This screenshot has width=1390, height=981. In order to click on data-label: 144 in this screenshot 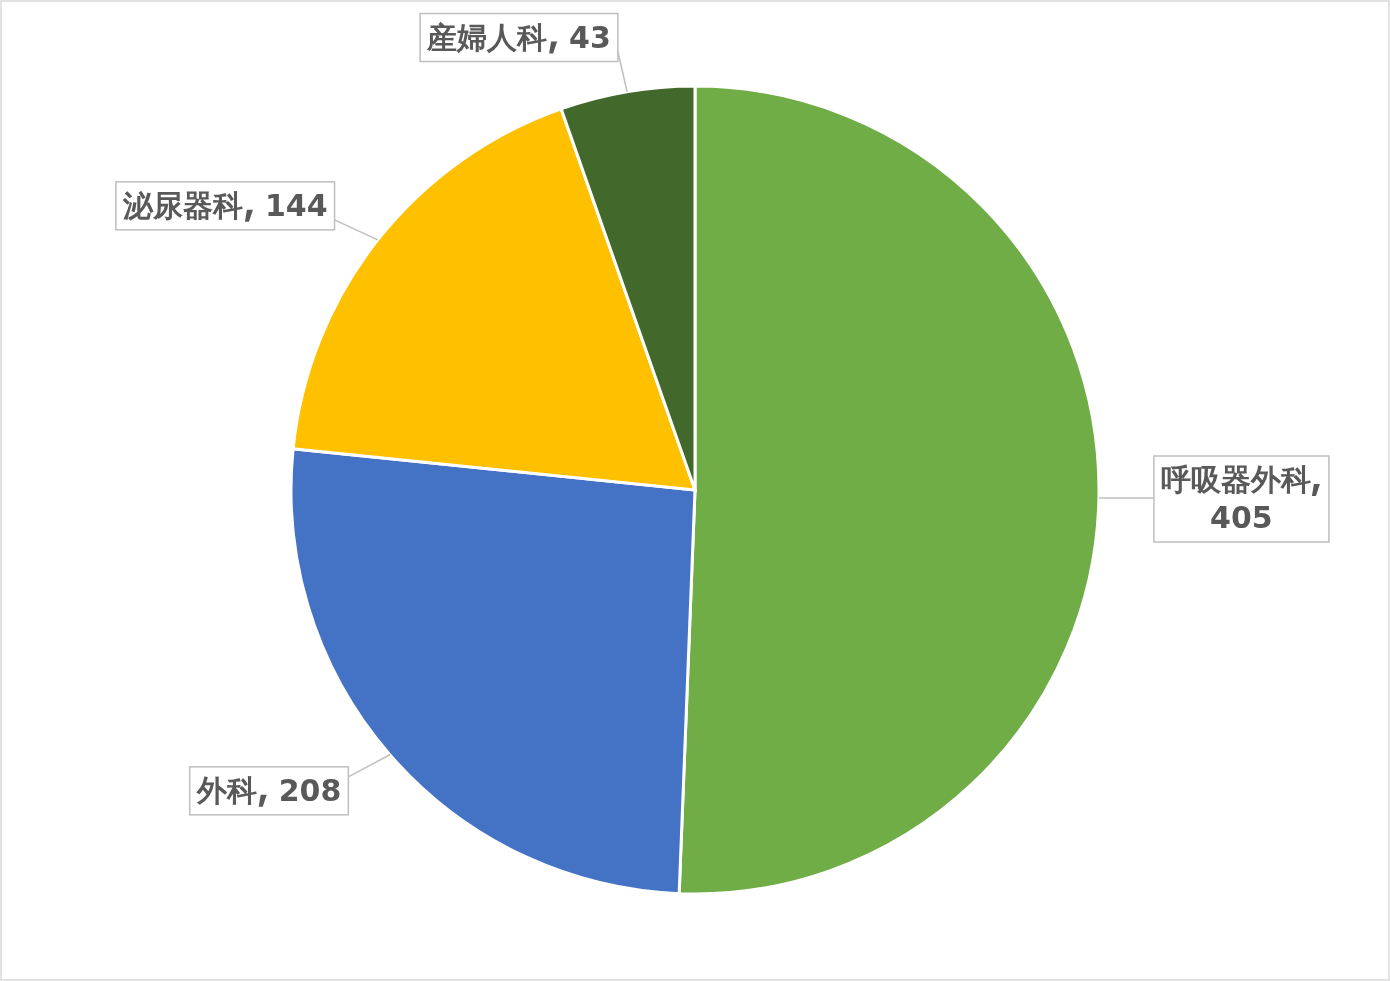, I will do `click(296, 205)`.